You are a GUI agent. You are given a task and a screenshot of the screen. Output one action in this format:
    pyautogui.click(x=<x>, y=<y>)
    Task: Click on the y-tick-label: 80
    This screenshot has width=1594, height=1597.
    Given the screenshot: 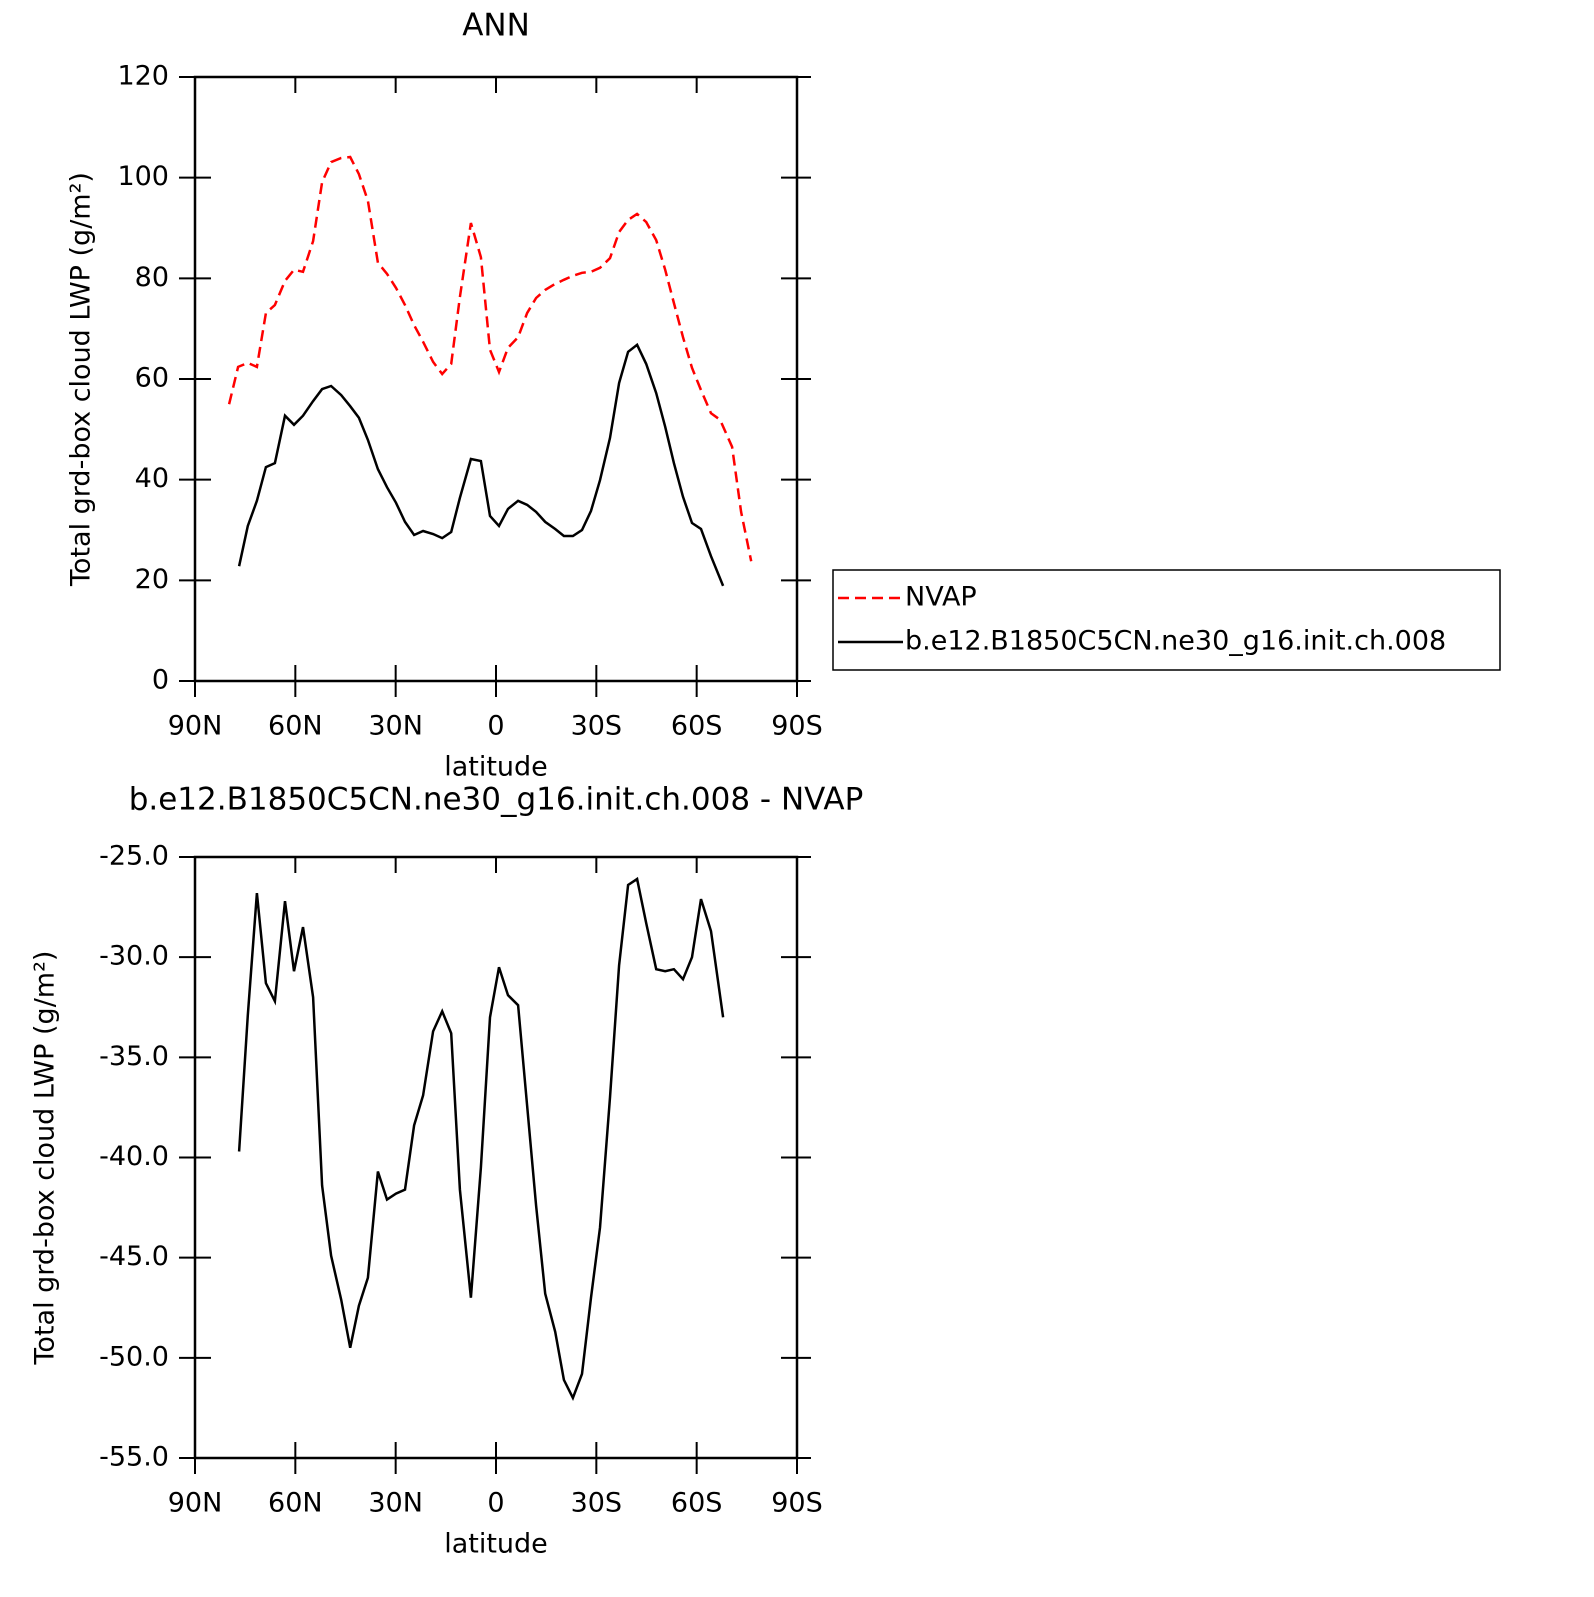 What is the action you would take?
    pyautogui.click(x=152, y=277)
    